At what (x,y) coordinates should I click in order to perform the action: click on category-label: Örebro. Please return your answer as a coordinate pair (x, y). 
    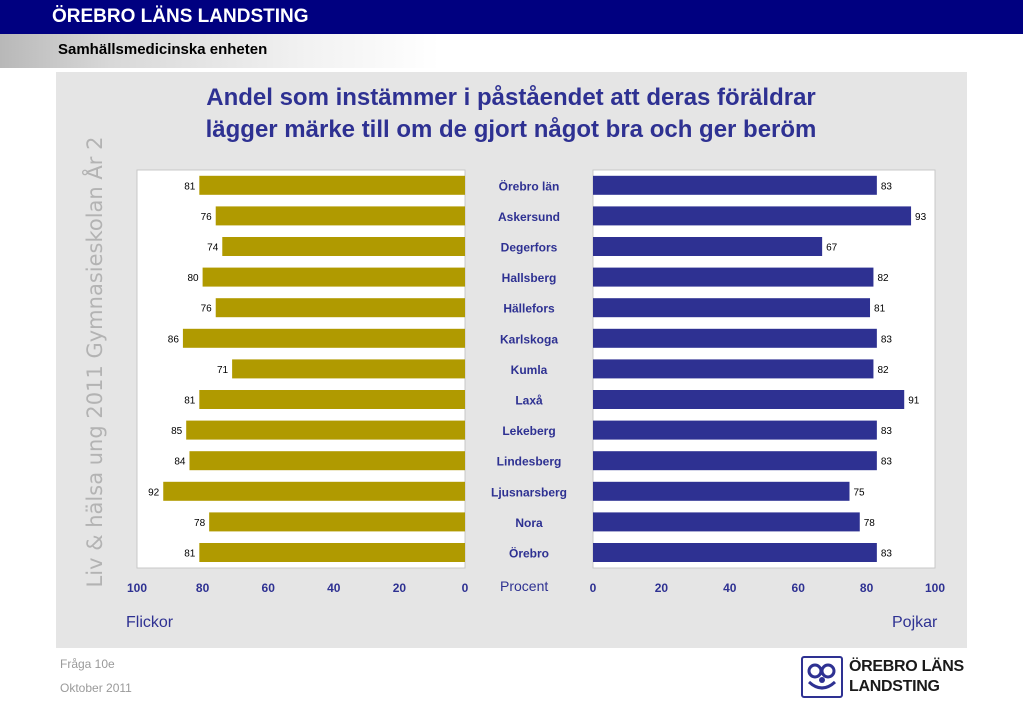
    Looking at the image, I should click on (529, 553).